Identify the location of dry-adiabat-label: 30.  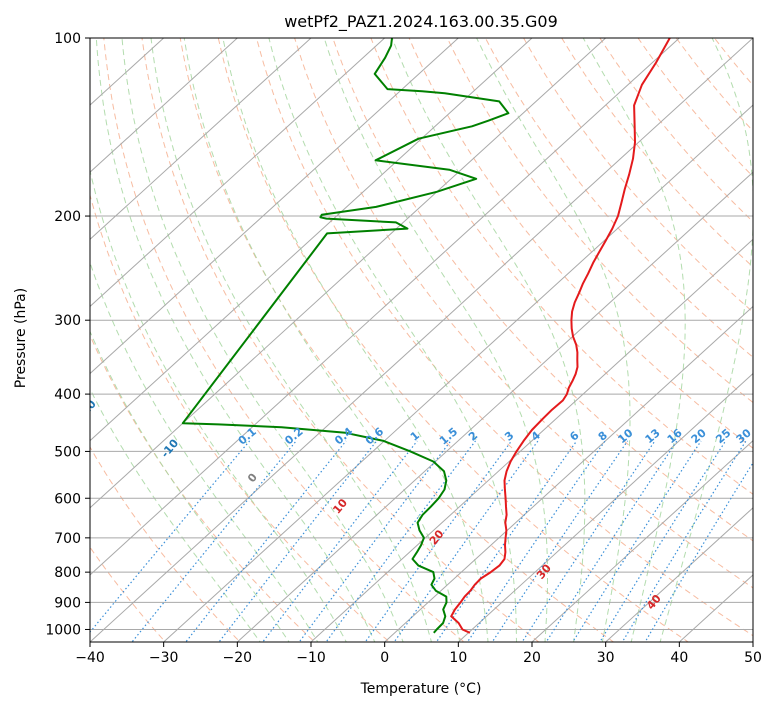
(544, 571).